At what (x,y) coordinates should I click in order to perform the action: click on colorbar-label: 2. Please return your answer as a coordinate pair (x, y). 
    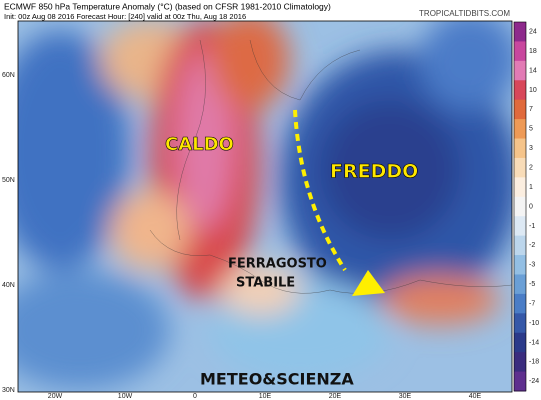
    Looking at the image, I should click on (531, 168).